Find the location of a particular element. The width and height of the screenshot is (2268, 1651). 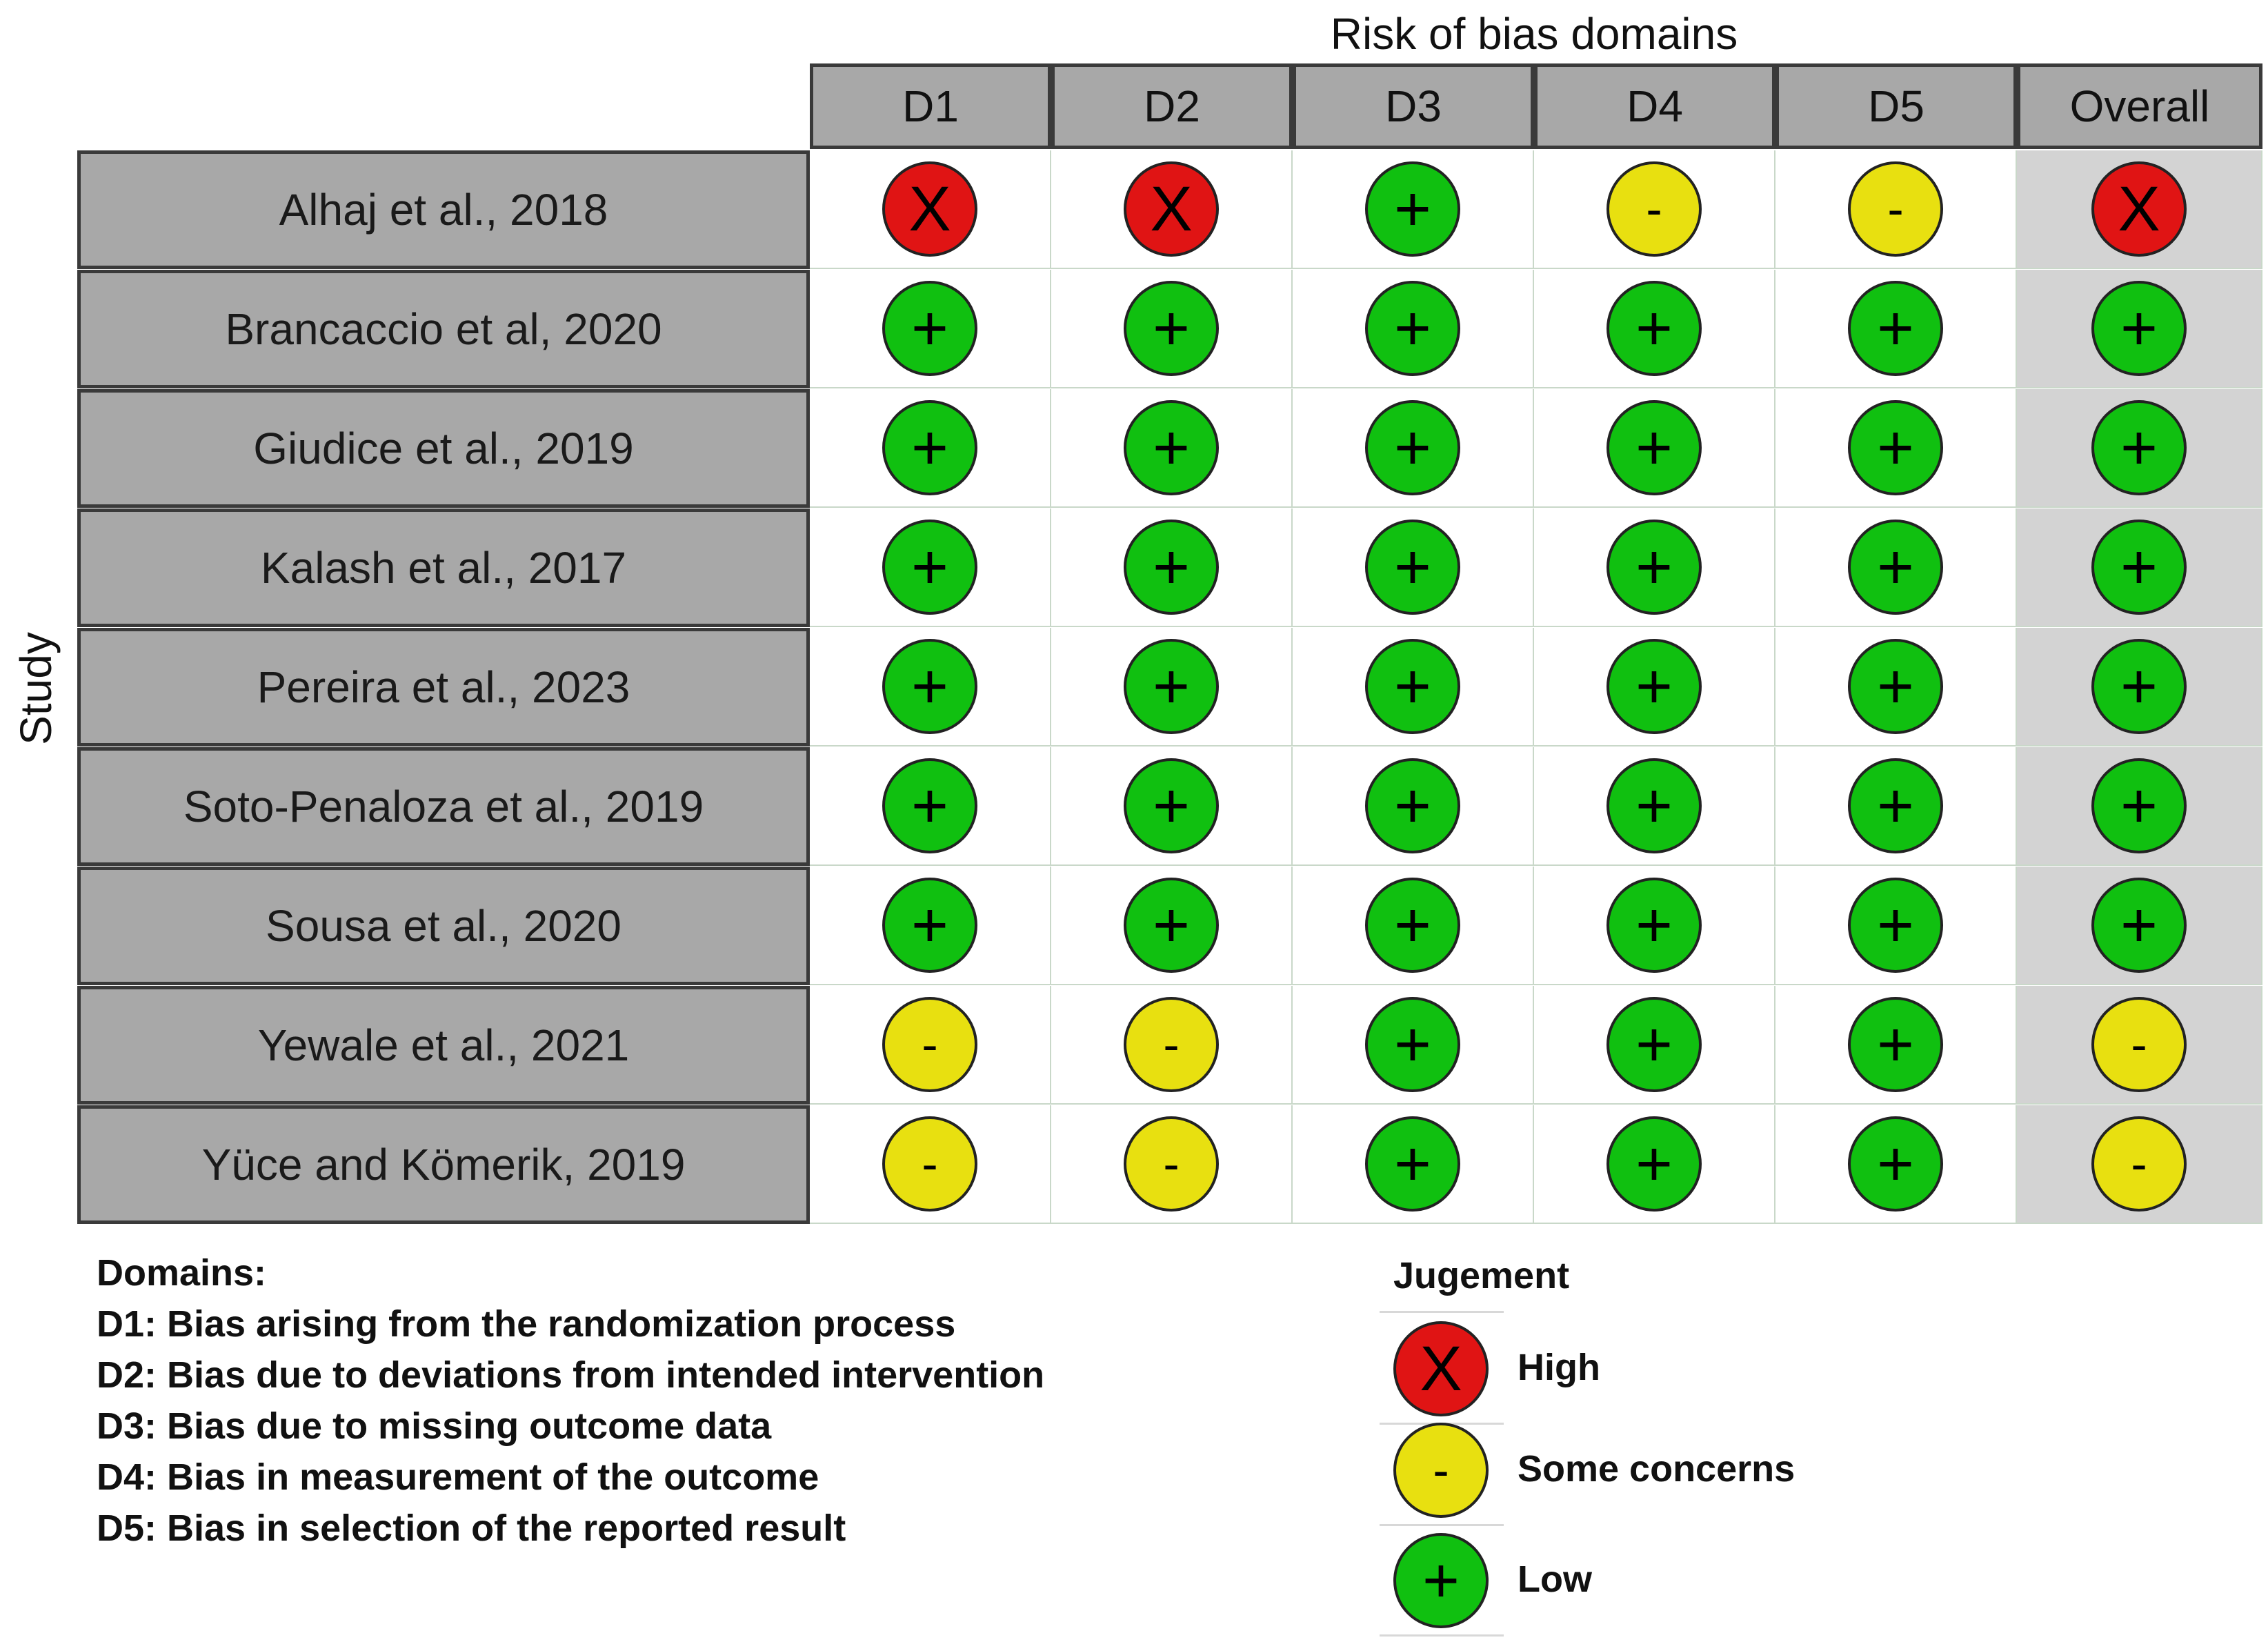

domain-item-d4: D4: Bias in measurement of the outcome is located at coordinates (458, 1477).